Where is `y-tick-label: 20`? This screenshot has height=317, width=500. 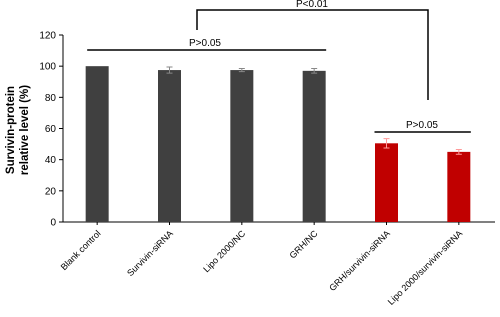
y-tick-label: 20 is located at coordinates (51, 191).